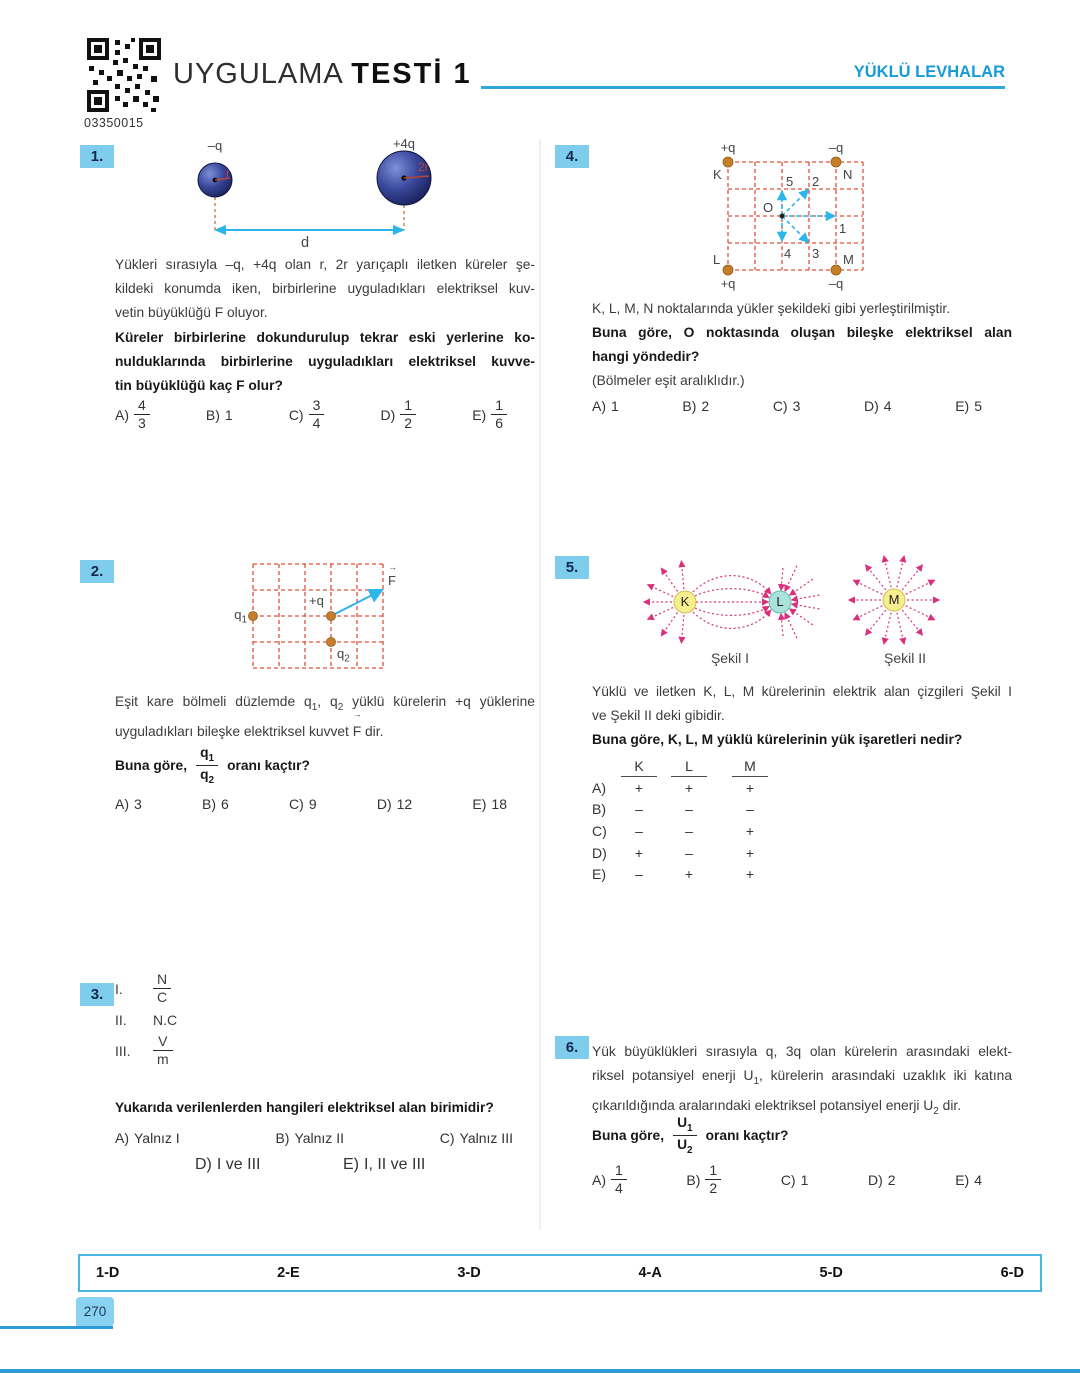 This screenshot has width=1080, height=1373. What do you see at coordinates (343, 655) in the screenshot?
I see `q2-charge-label: q2` at bounding box center [343, 655].